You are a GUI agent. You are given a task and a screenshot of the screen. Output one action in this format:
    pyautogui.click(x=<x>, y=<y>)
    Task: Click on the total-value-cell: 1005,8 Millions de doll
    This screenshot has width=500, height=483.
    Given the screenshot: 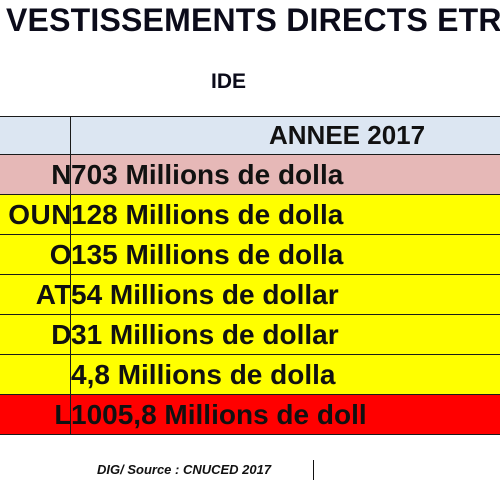 What is the action you would take?
    pyautogui.click(x=285, y=414)
    